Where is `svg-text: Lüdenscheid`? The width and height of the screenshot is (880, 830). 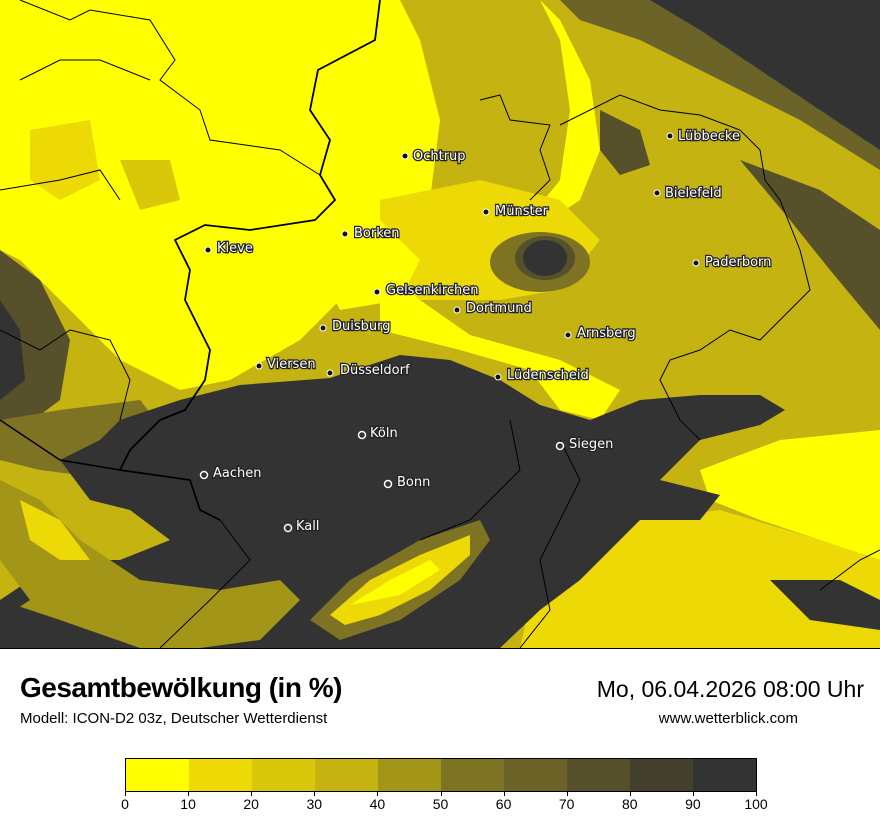
svg-text: Lüdenscheid is located at coordinates (548, 375).